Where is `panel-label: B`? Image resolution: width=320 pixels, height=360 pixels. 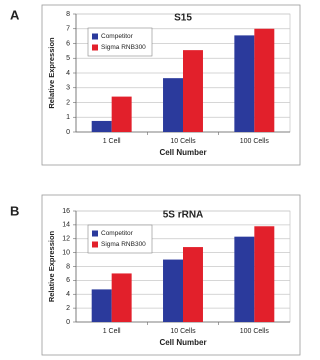
panel-label: B is located at coordinates (14, 210).